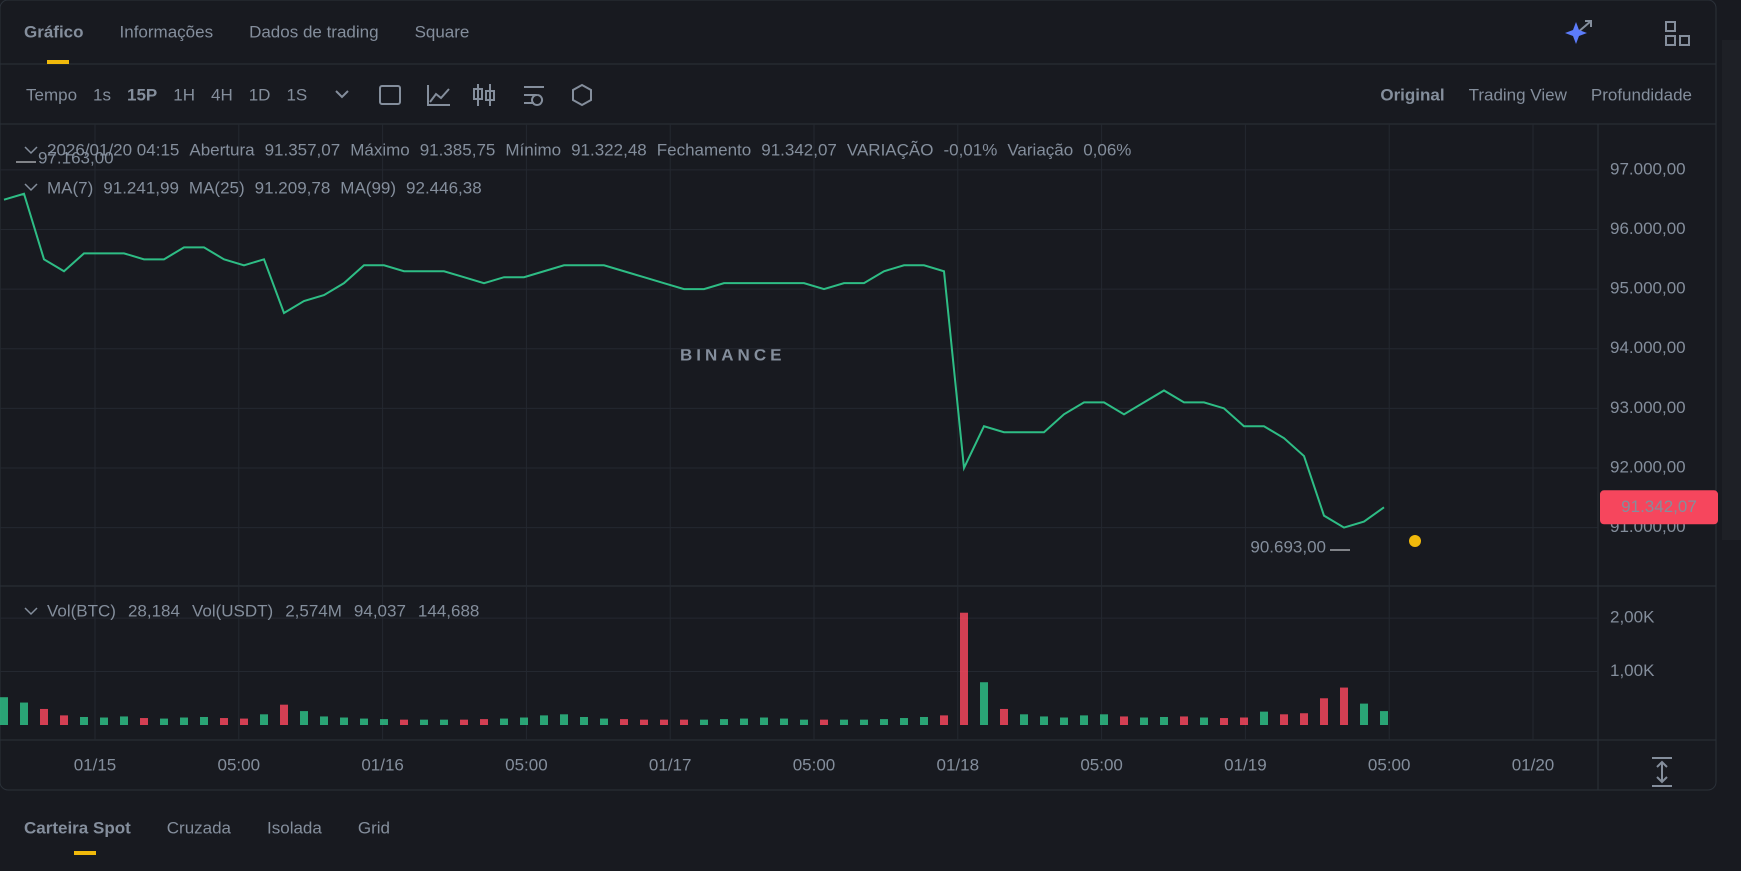 Image resolution: width=1741 pixels, height=871 pixels. I want to click on ma-value: 91.241,99, so click(141, 187).